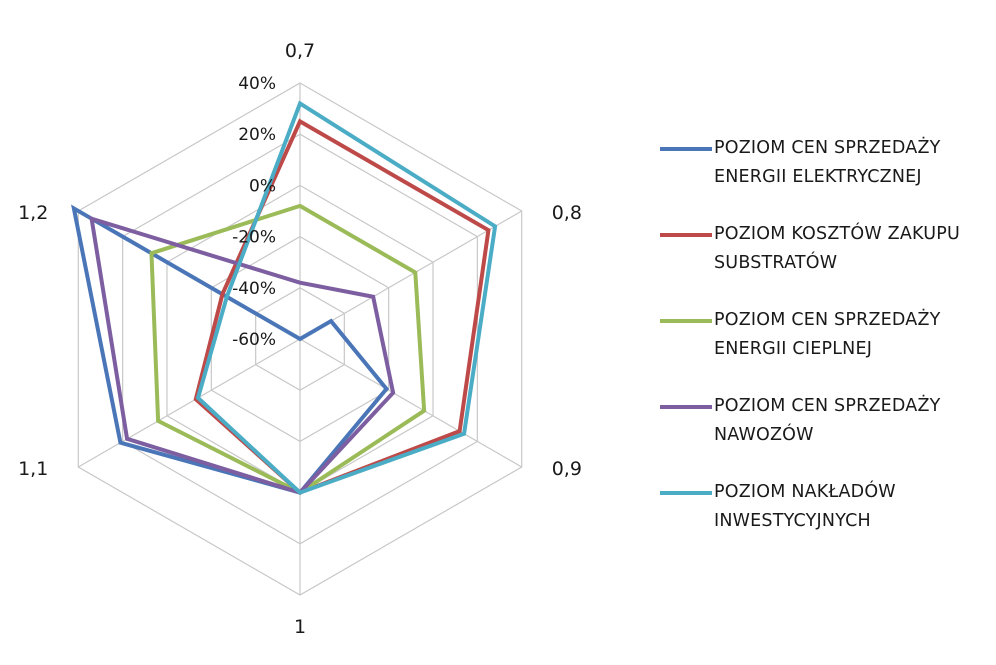 The image size is (996, 665). What do you see at coordinates (300, 51) in the screenshot?
I see `category-label: 0,7` at bounding box center [300, 51].